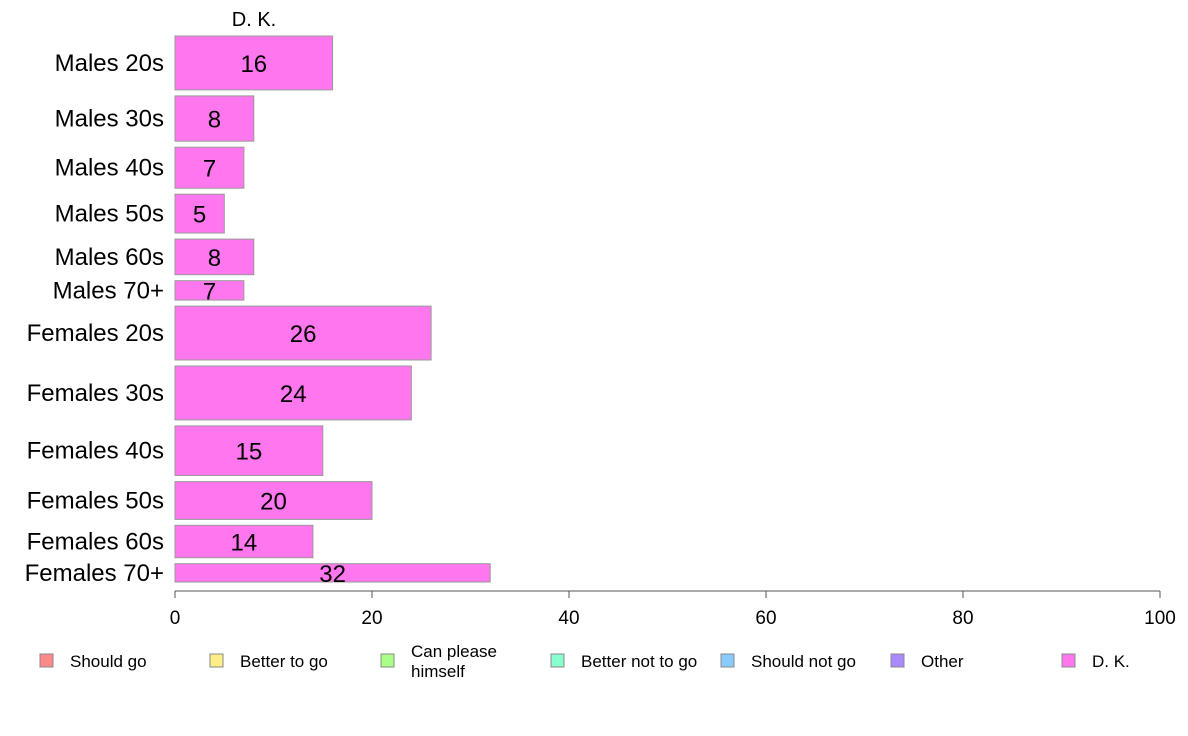 The height and width of the screenshot is (736, 1188). Describe the element at coordinates (108, 661) in the screenshot. I see `legend-label: Should go` at that location.